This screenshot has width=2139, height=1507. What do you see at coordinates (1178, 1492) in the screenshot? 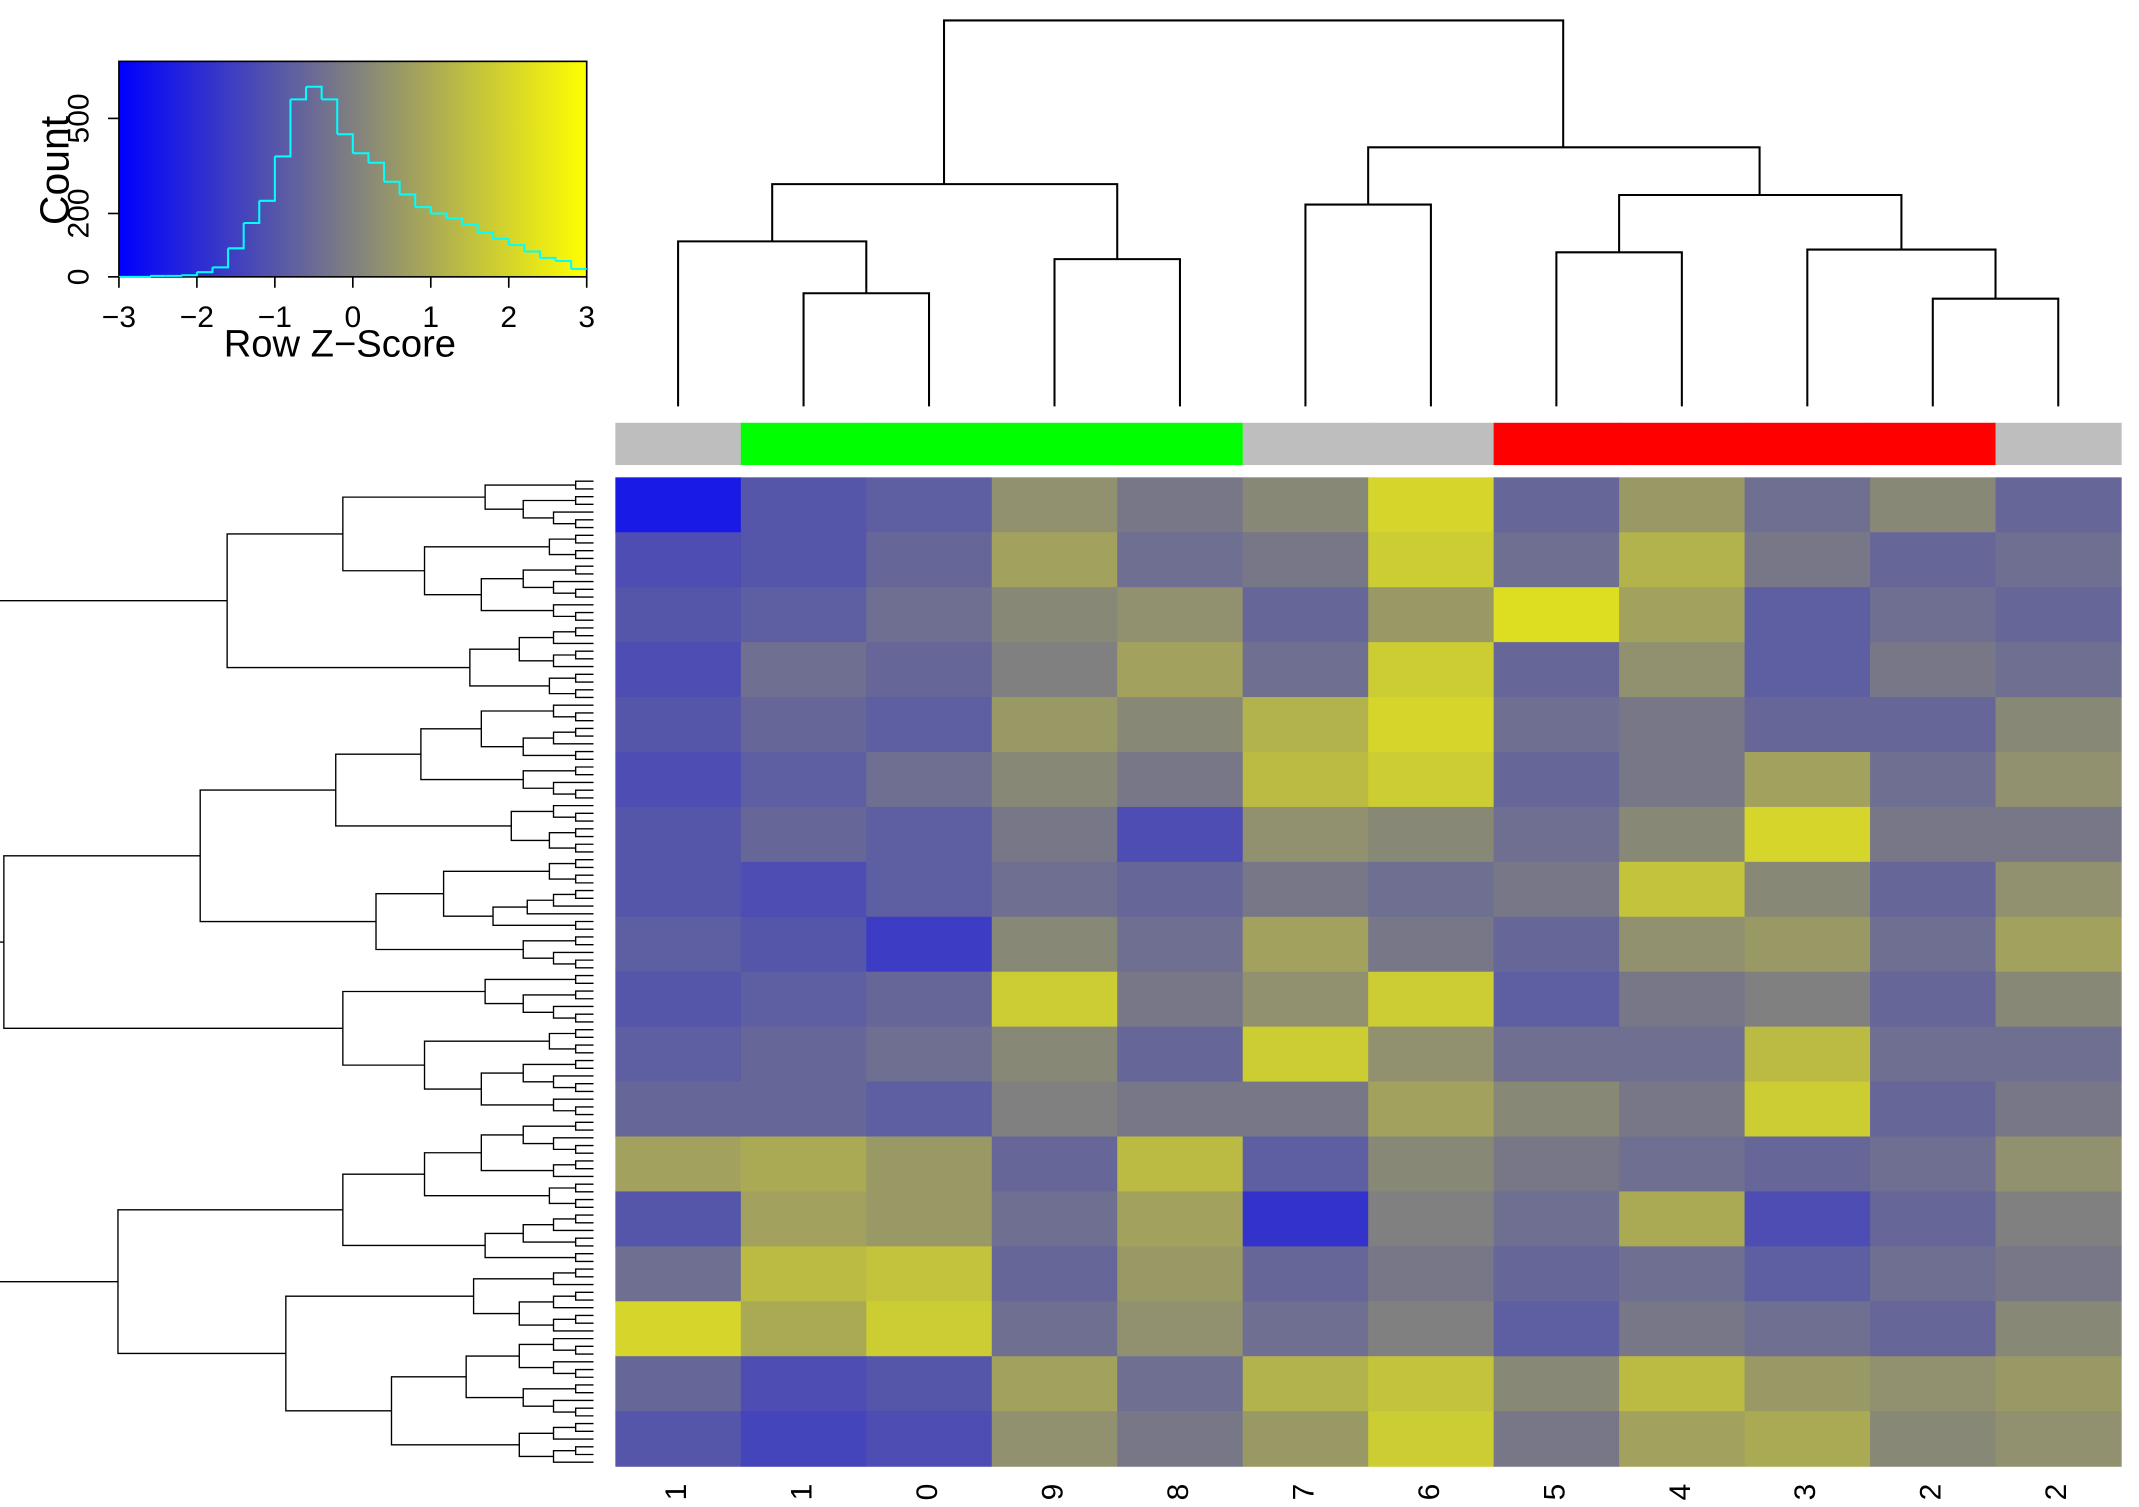
I see `column-label: 8` at bounding box center [1178, 1492].